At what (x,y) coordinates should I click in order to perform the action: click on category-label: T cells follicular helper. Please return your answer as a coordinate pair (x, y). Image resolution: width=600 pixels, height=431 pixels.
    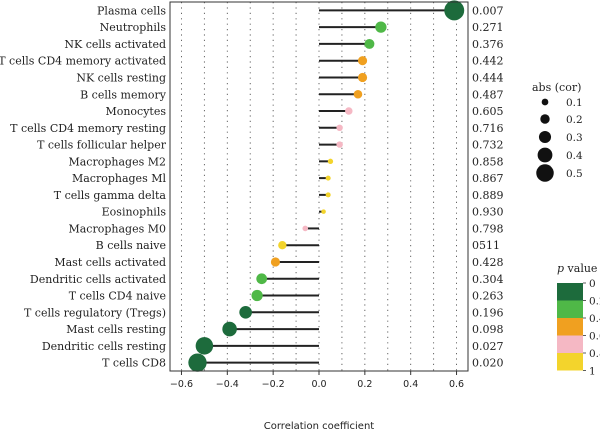
    Looking at the image, I should click on (102, 145).